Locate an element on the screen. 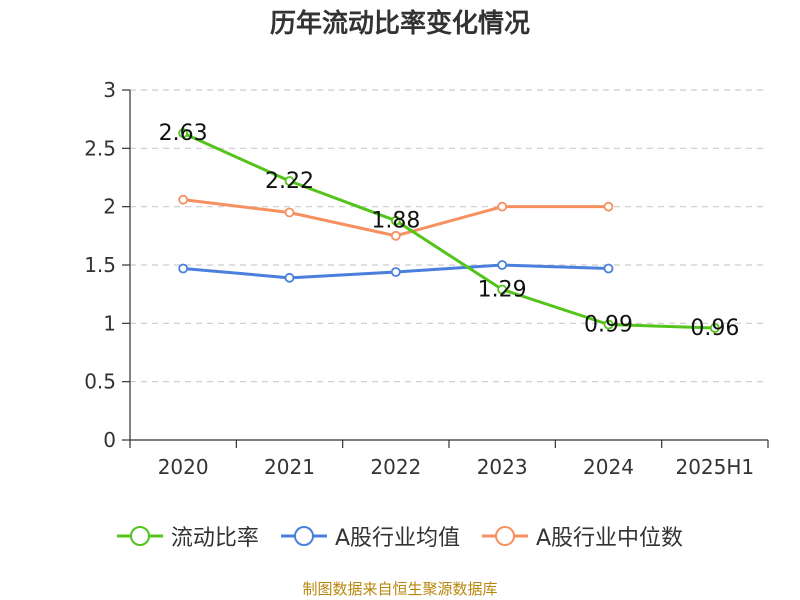  data-label: 1.29 is located at coordinates (502, 290).